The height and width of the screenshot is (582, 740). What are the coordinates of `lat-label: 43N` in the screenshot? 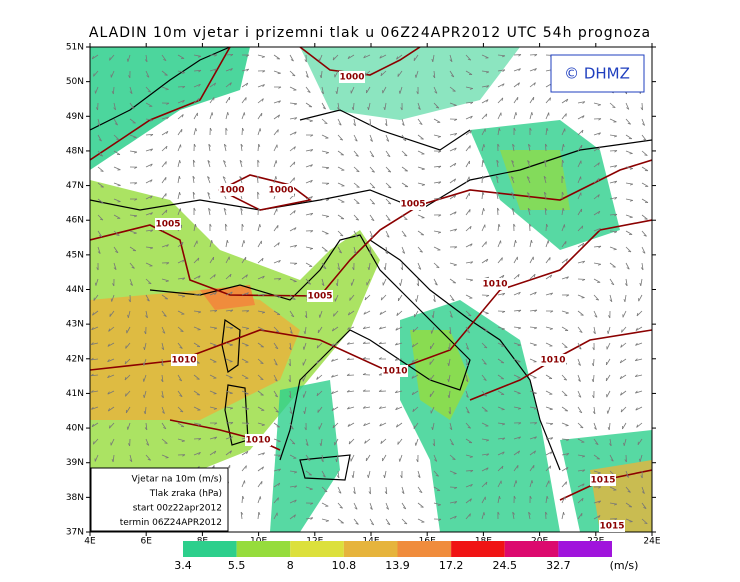 It's located at (75, 325).